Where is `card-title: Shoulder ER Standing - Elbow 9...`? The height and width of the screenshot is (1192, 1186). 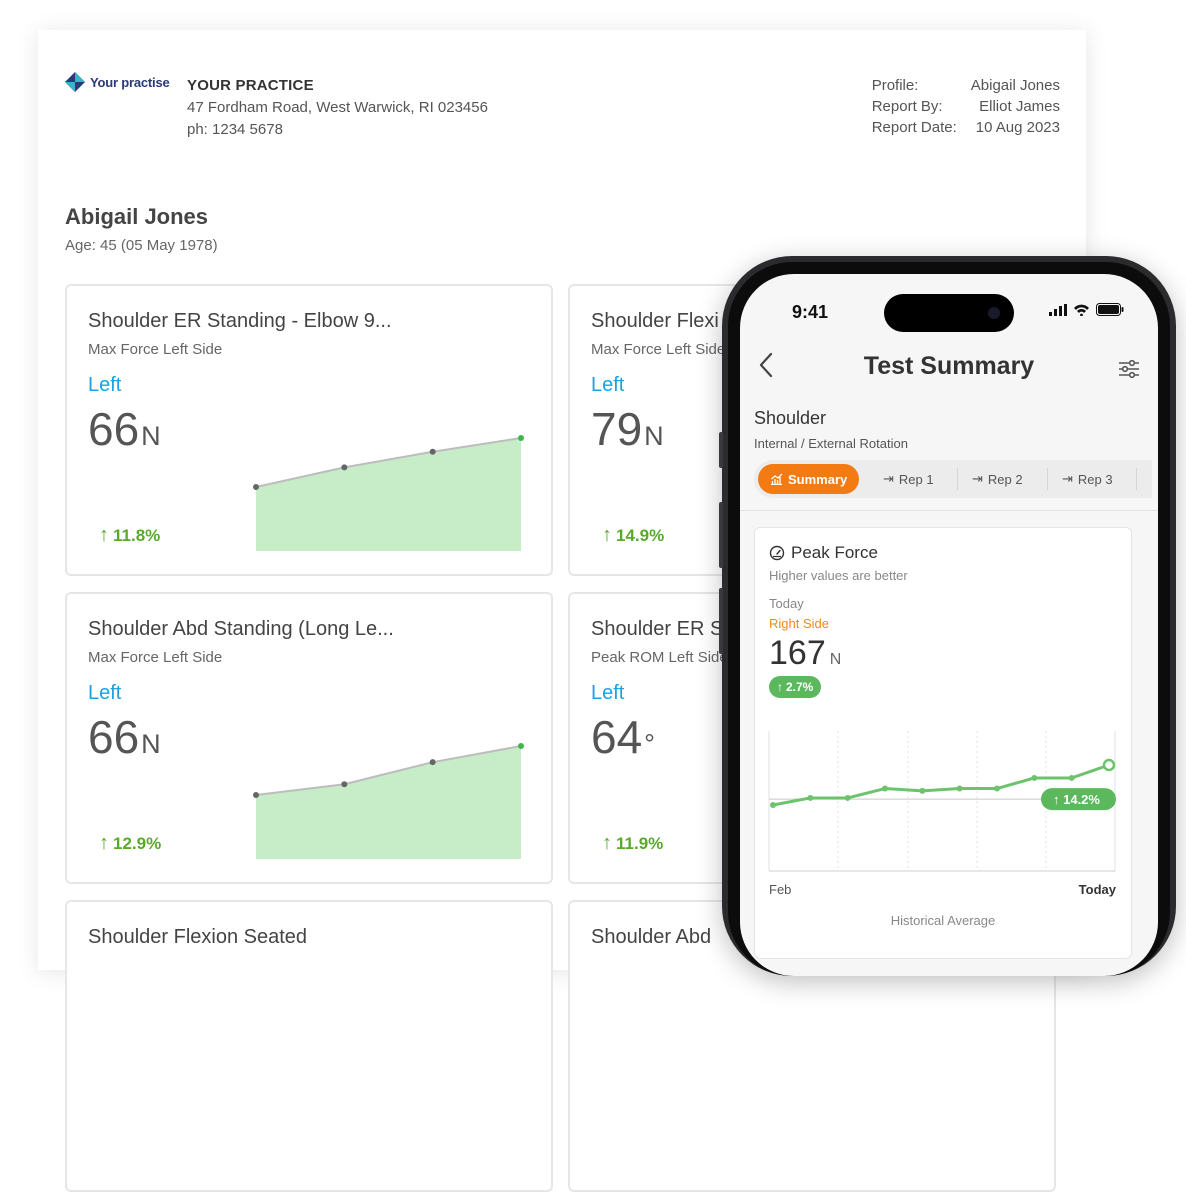 card-title: Shoulder ER Standing - Elbow 9... is located at coordinates (240, 321).